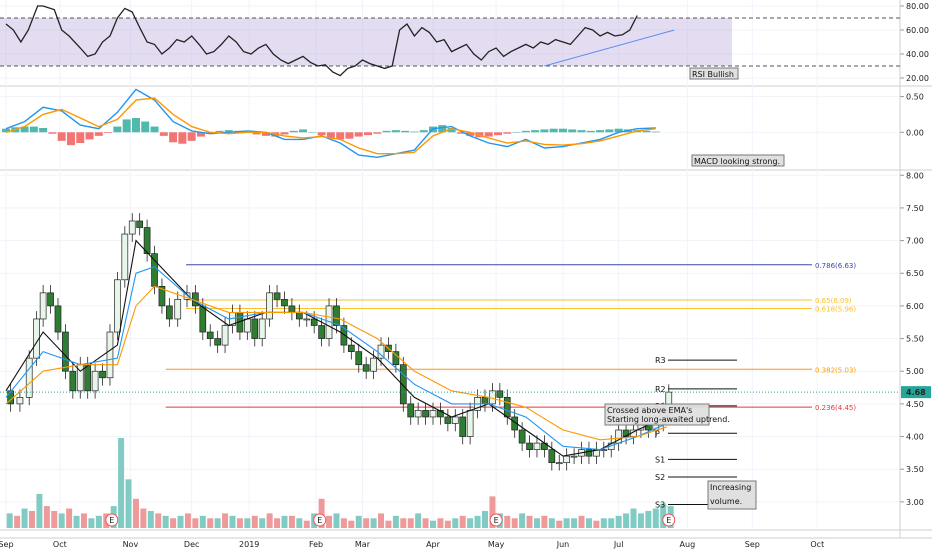 The height and width of the screenshot is (550, 932). I want to click on time-axis-label: Nov, so click(131, 544).